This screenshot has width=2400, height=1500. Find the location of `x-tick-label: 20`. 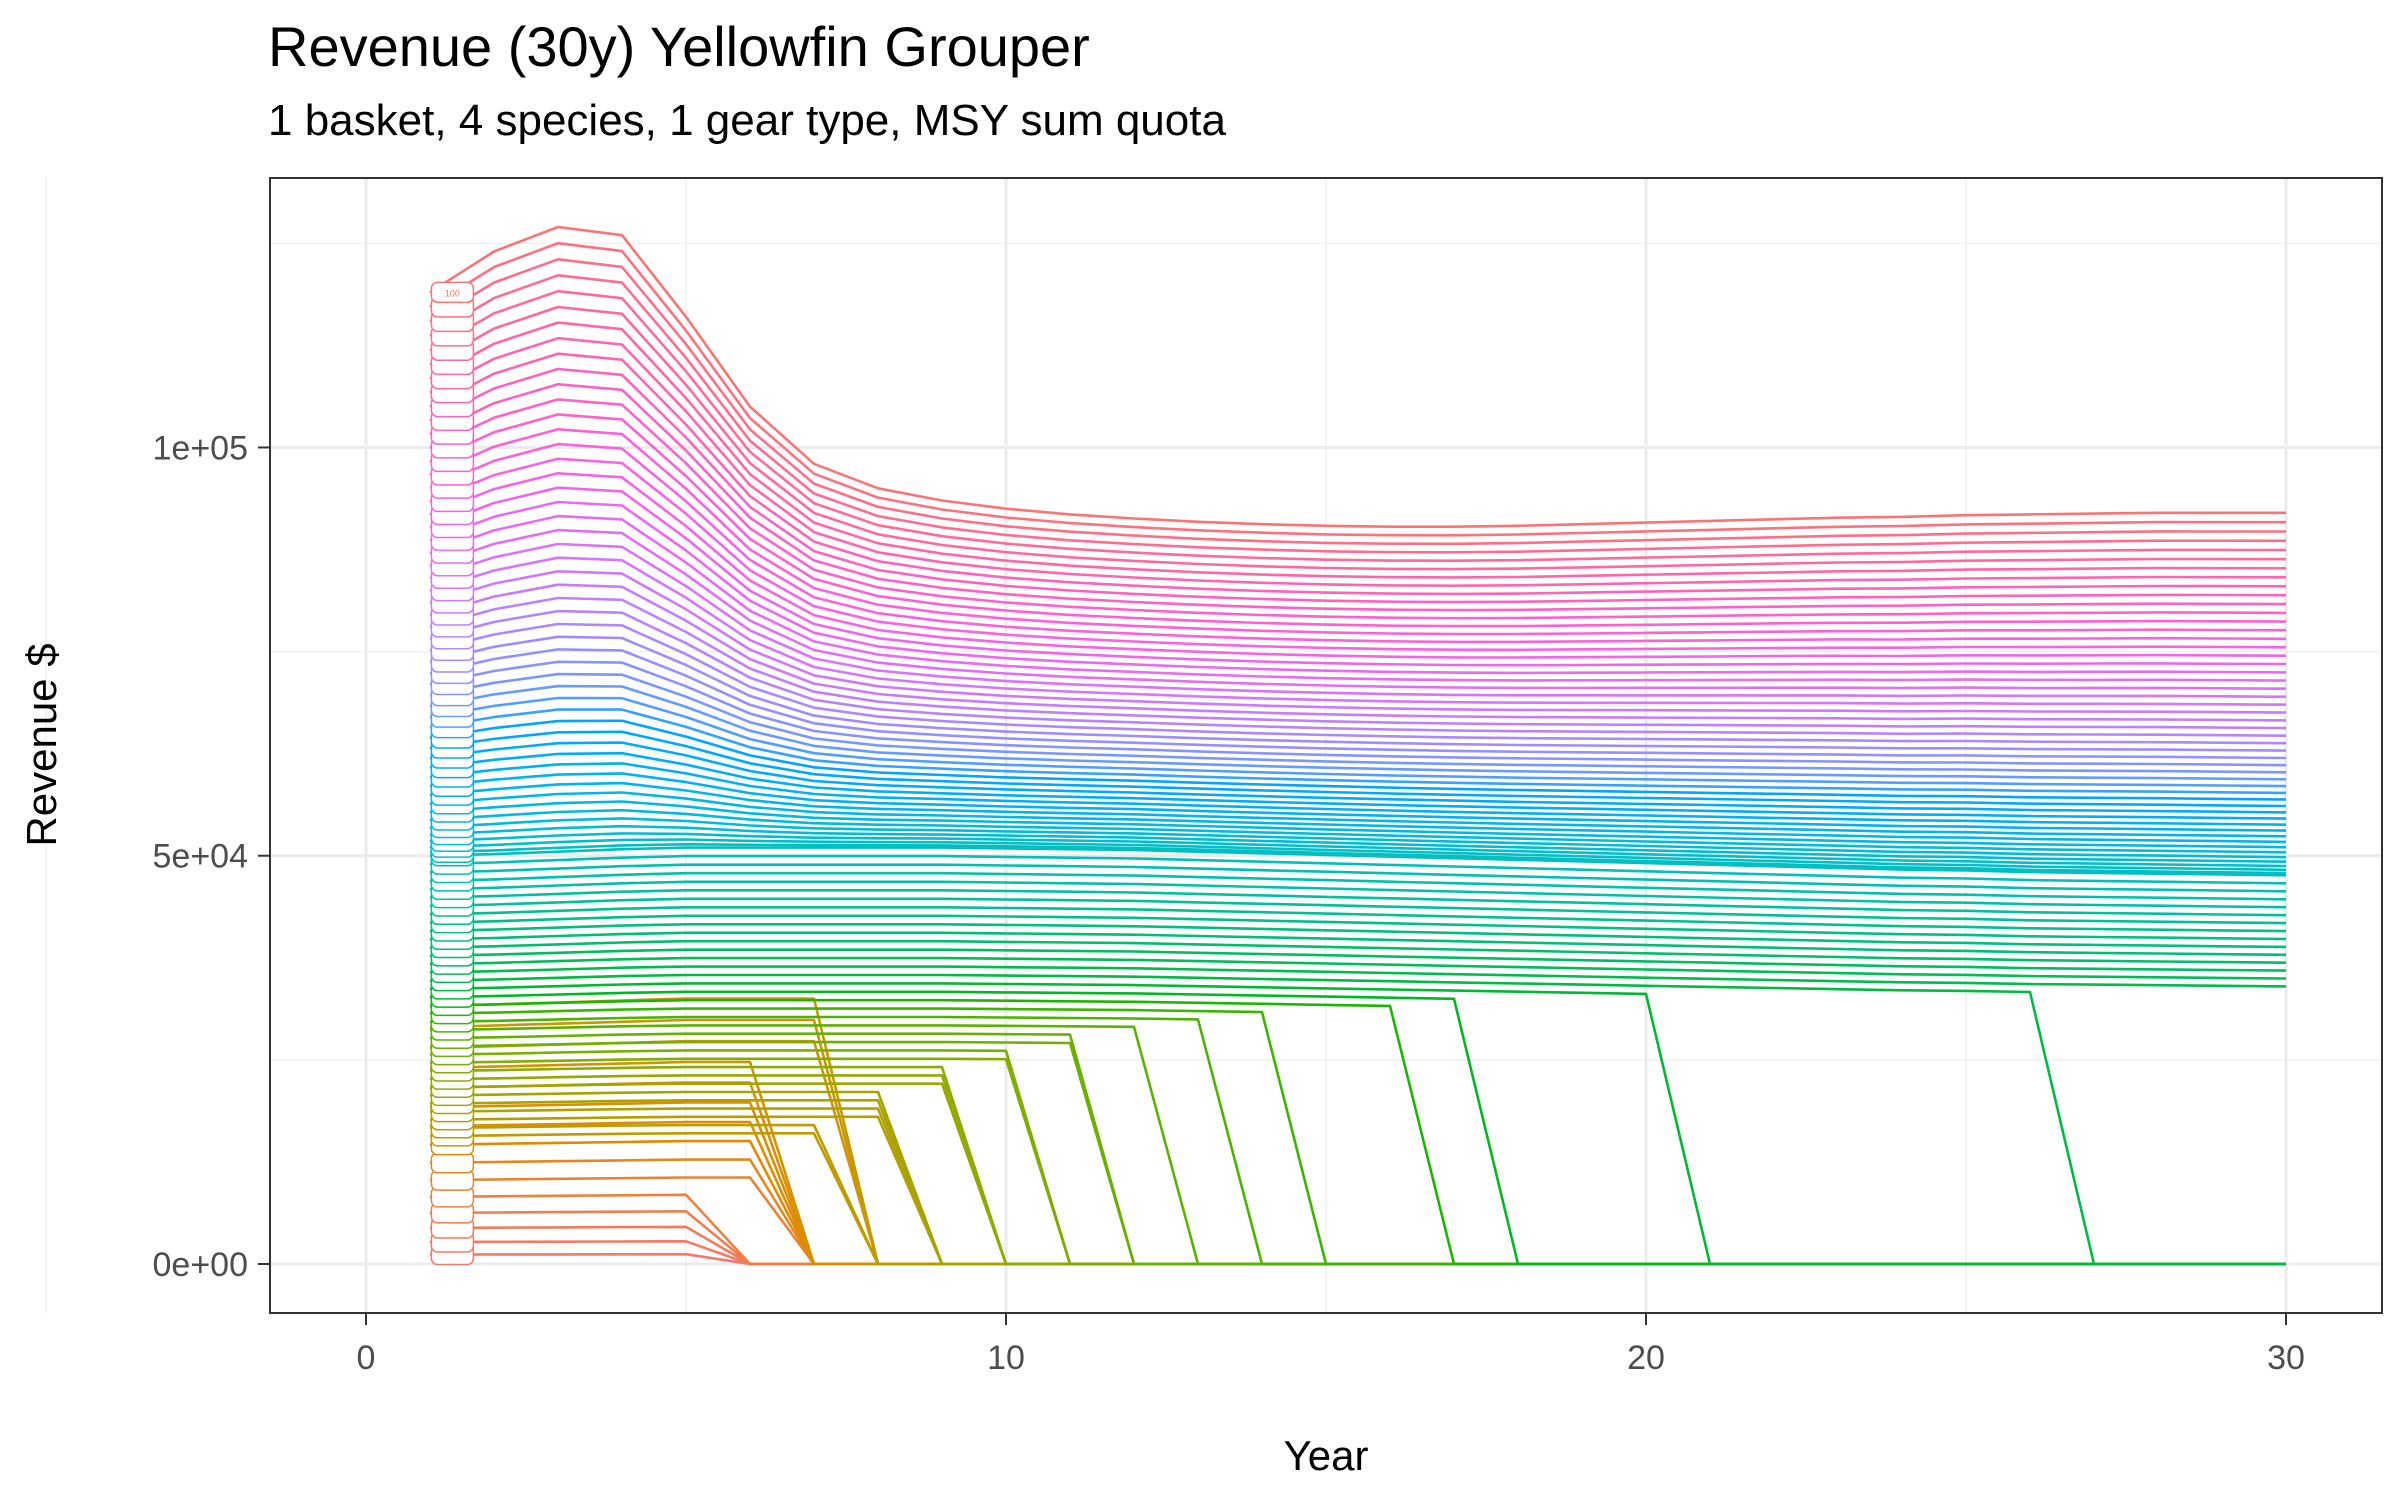

x-tick-label: 20 is located at coordinates (1646, 1358).